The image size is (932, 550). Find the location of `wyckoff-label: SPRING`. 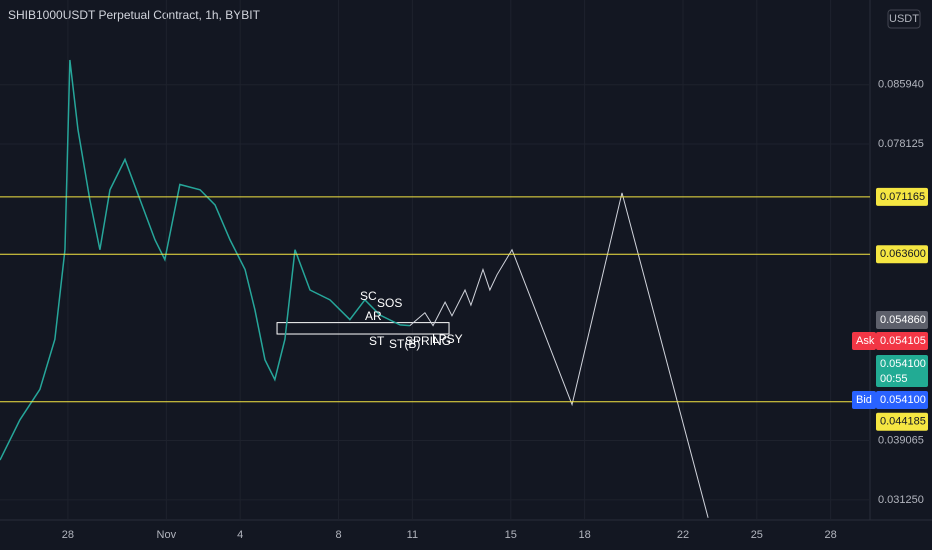

wyckoff-label: SPRING is located at coordinates (428, 341).